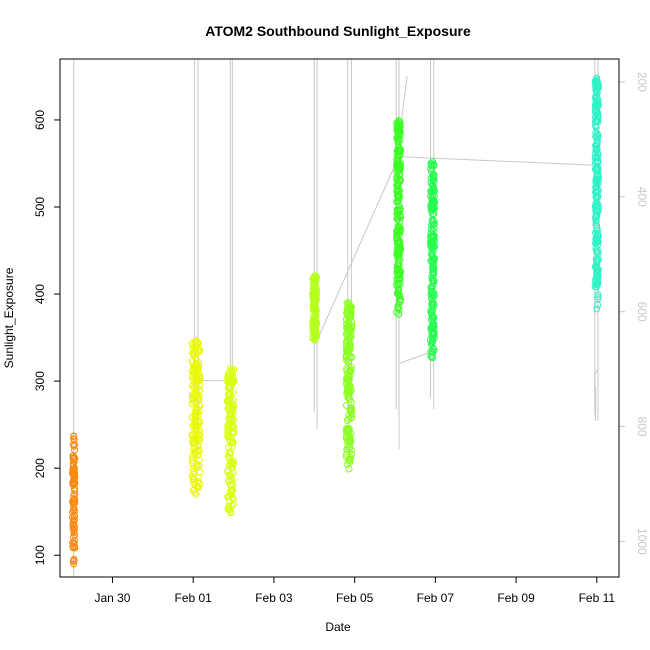 Image resolution: width=650 pixels, height=650 pixels. Describe the element at coordinates (40, 381) in the screenshot. I see `y-tick-label: 300` at that location.